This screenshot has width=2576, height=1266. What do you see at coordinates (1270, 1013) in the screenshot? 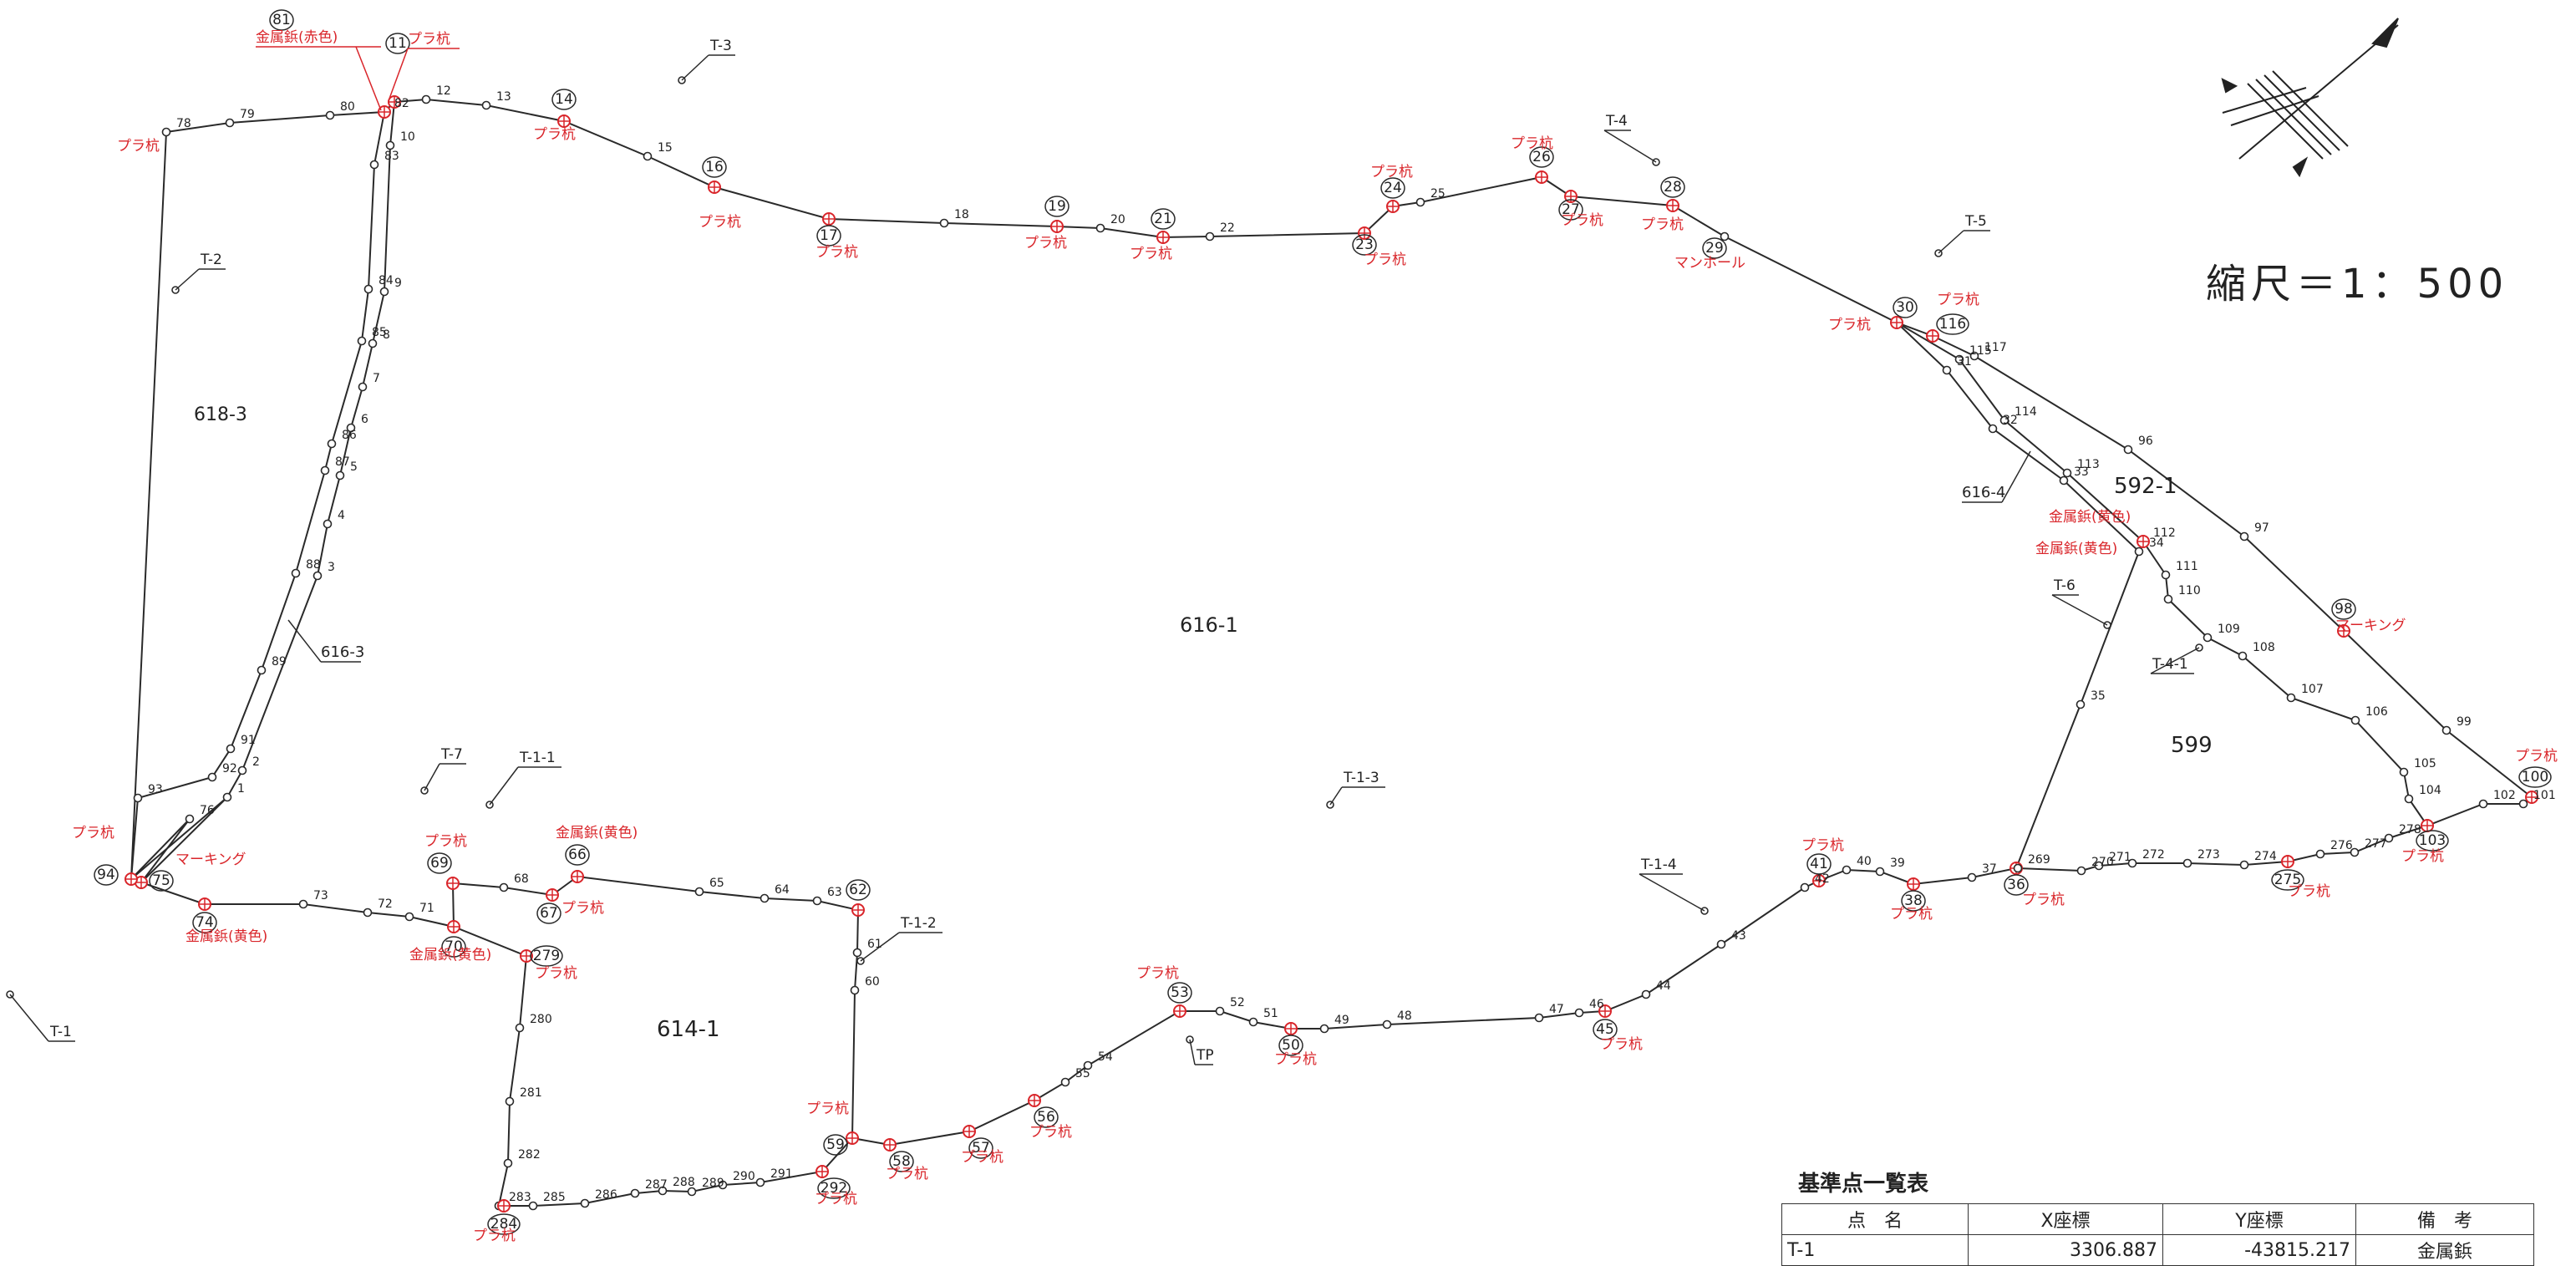
I see `point-number-label: 51` at bounding box center [1270, 1013].